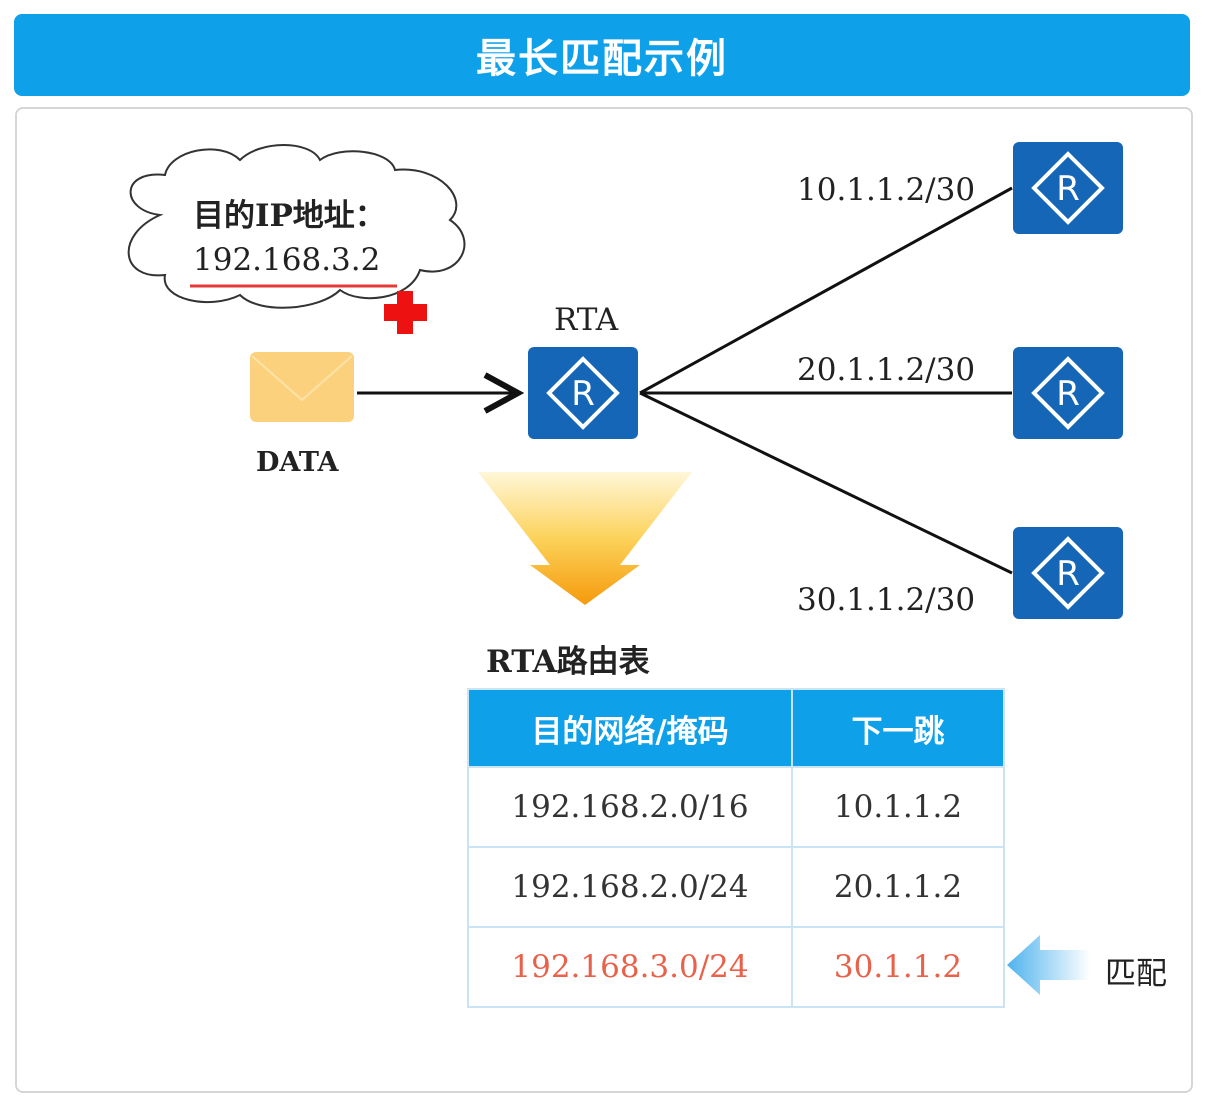 The image size is (1212, 1105). What do you see at coordinates (898, 728) in the screenshot?
I see `header-next-hop: 下一跳` at bounding box center [898, 728].